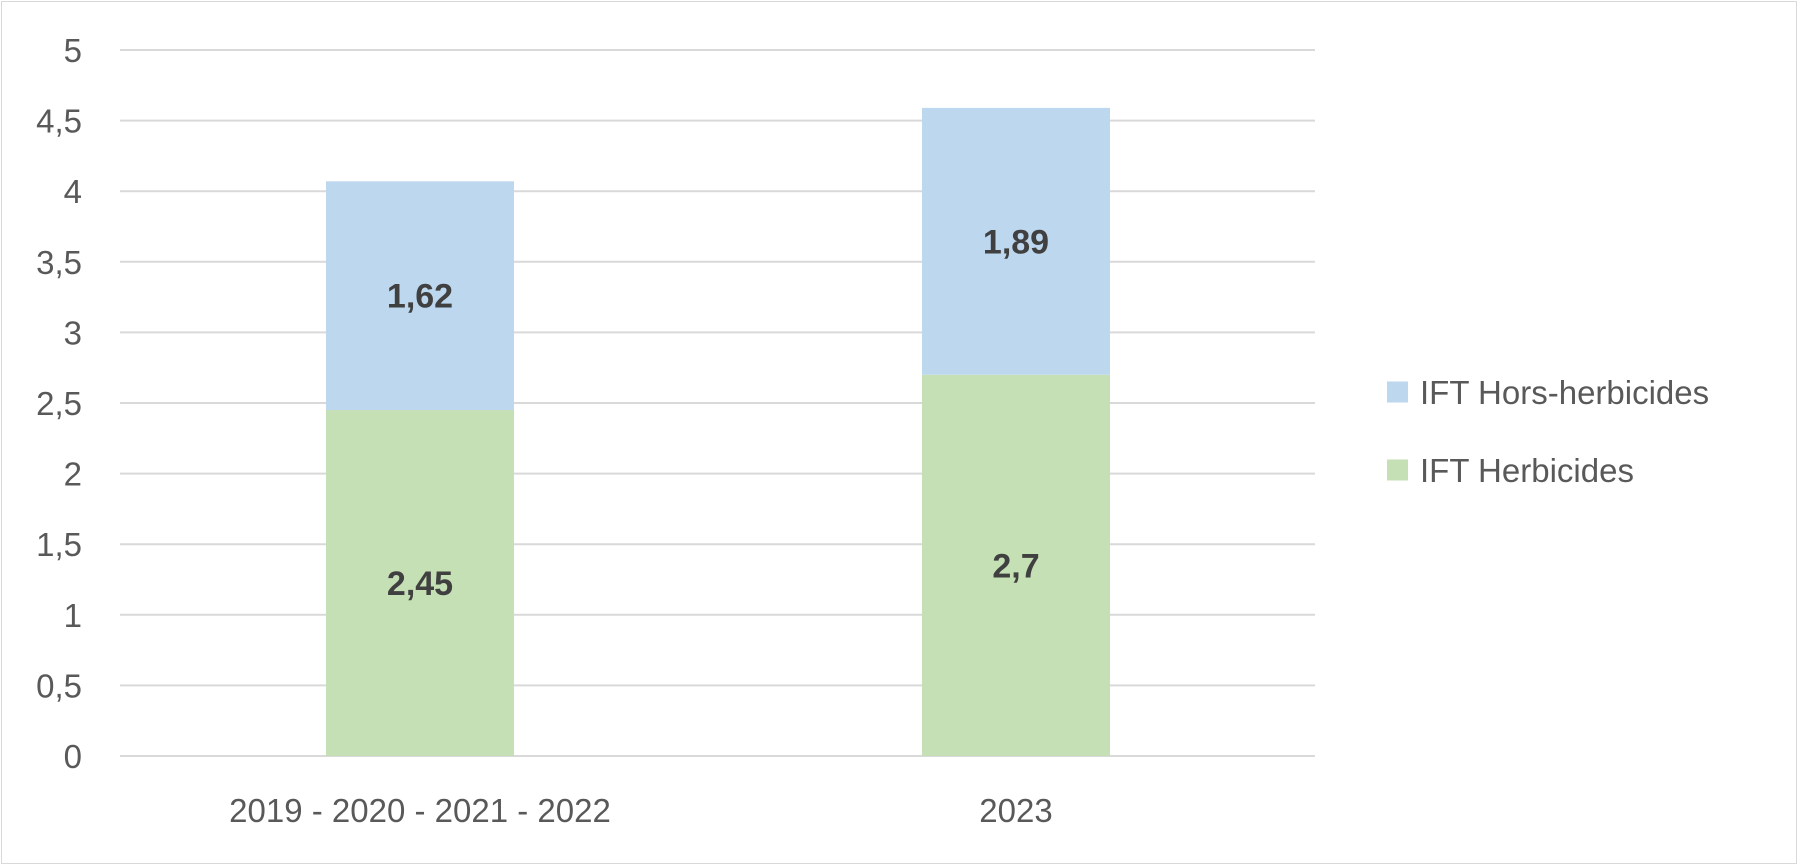 The width and height of the screenshot is (1798, 865). I want to click on data-label: 1,89, so click(1016, 242).